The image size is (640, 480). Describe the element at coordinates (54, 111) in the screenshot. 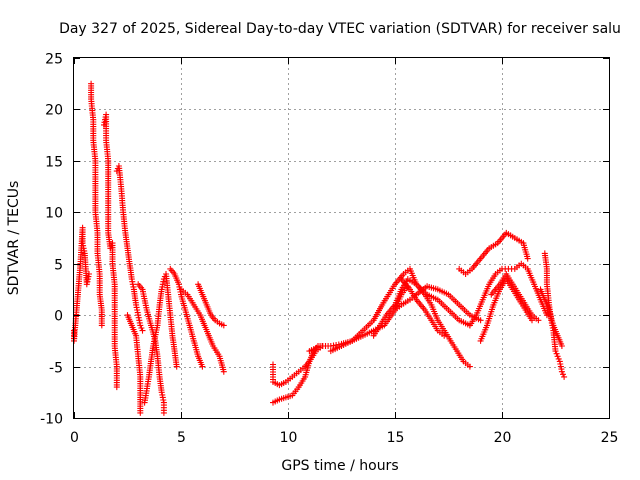

I see `y-tick-label: 20` at that location.